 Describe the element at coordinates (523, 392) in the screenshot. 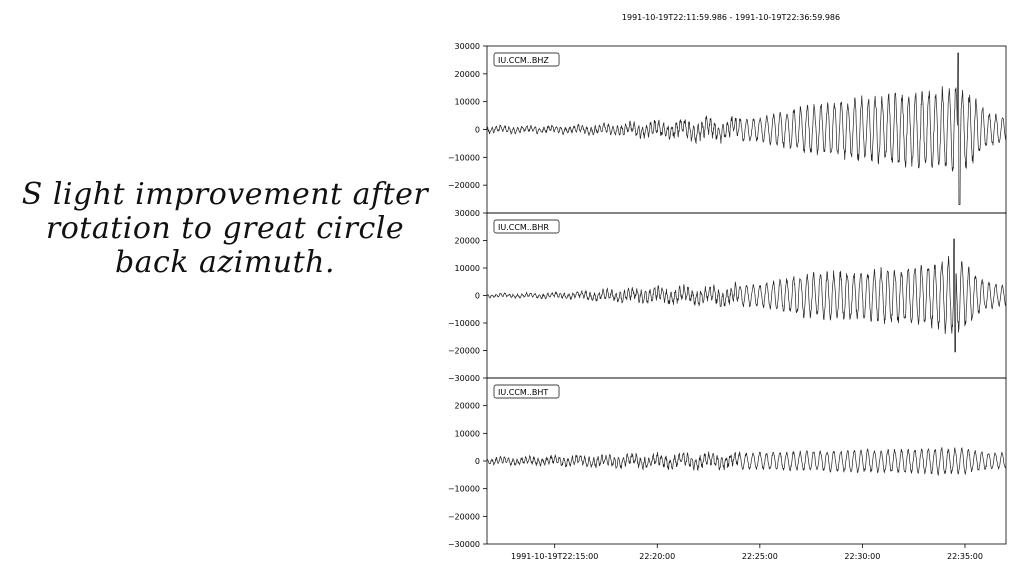

I see `station-label: IU.CCM..BHT` at that location.